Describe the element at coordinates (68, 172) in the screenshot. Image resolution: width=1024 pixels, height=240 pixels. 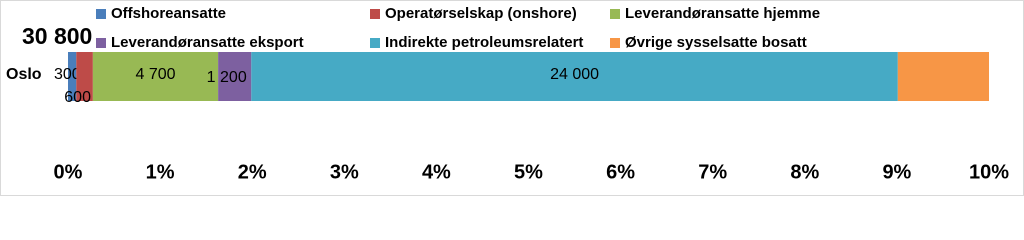
I see `x-tick-label: 0%` at that location.